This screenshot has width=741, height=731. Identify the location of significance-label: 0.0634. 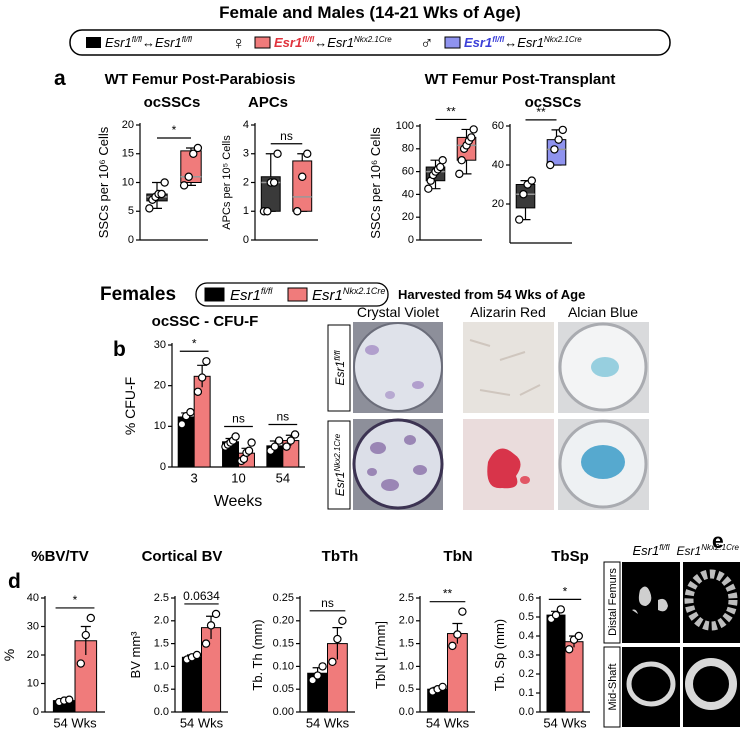
(201, 596).